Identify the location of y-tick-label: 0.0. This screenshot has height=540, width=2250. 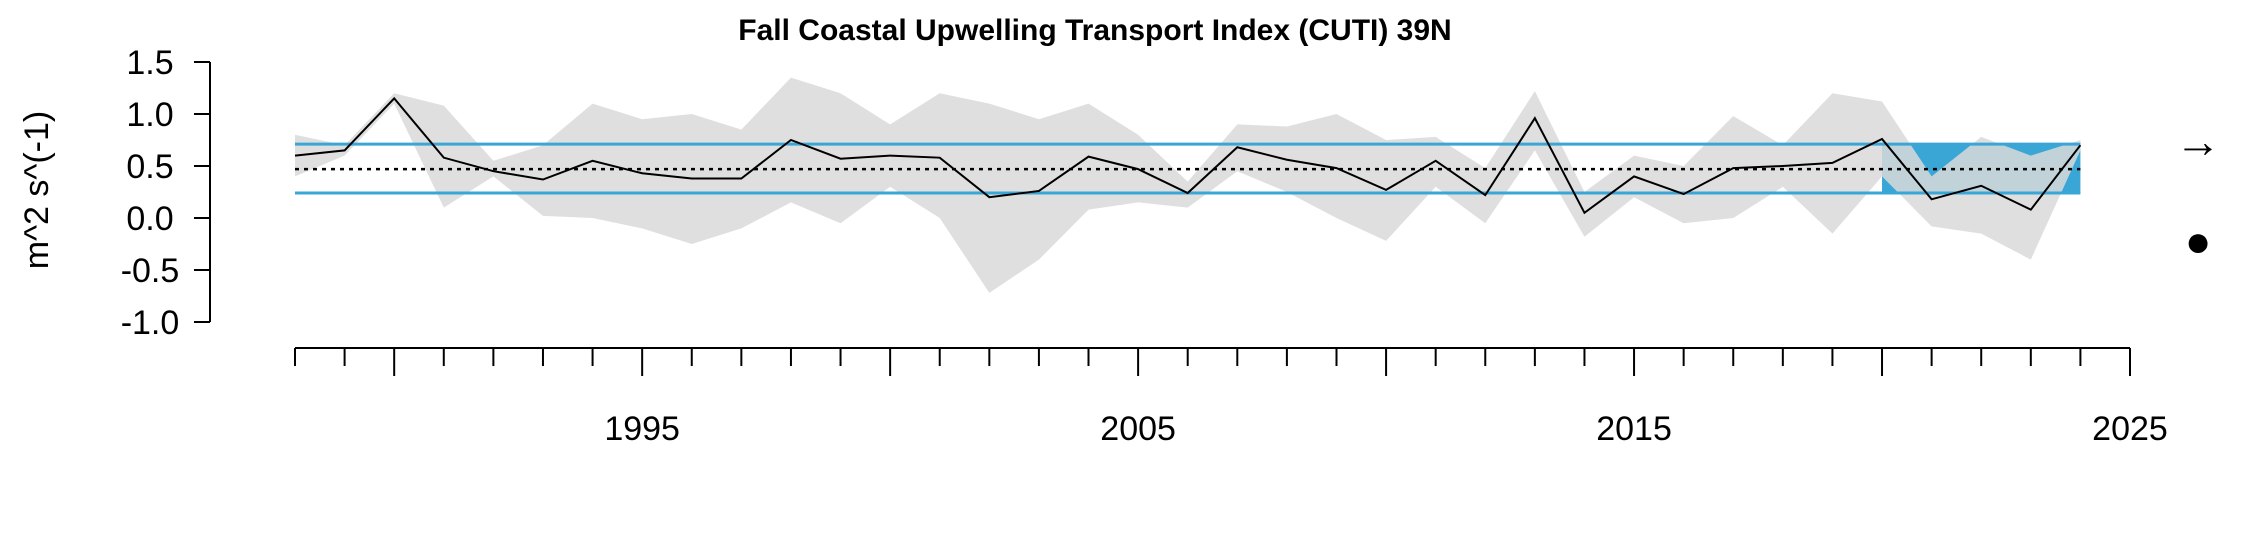
(149, 219).